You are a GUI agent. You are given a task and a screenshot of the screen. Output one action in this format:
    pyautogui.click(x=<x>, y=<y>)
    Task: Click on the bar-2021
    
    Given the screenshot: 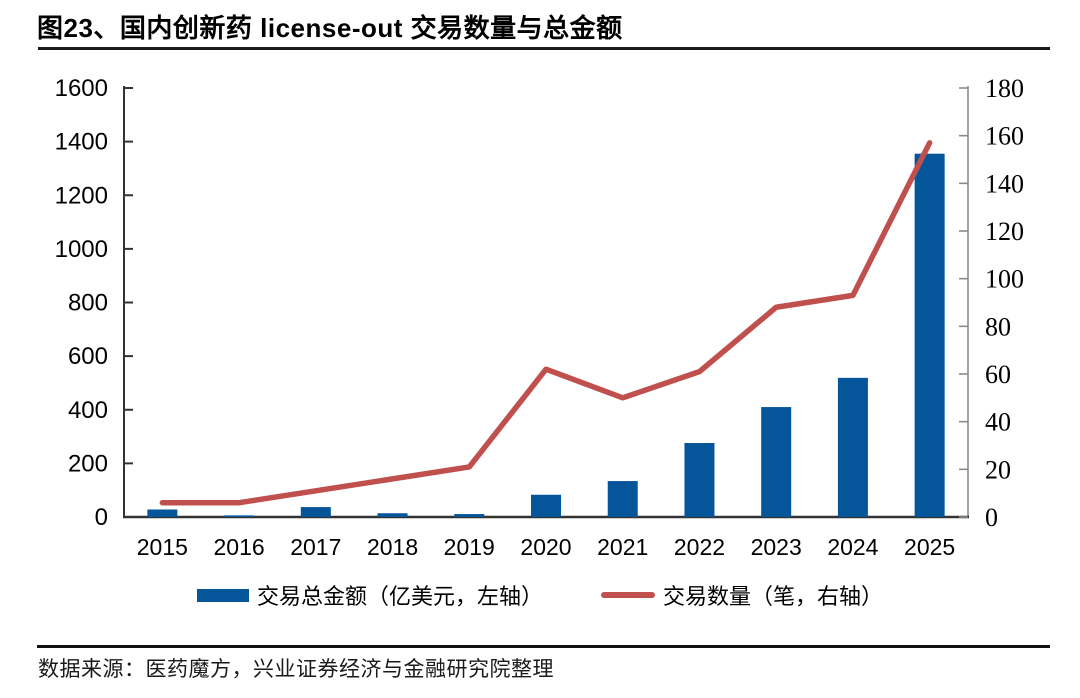 What is the action you would take?
    pyautogui.click(x=622, y=499)
    